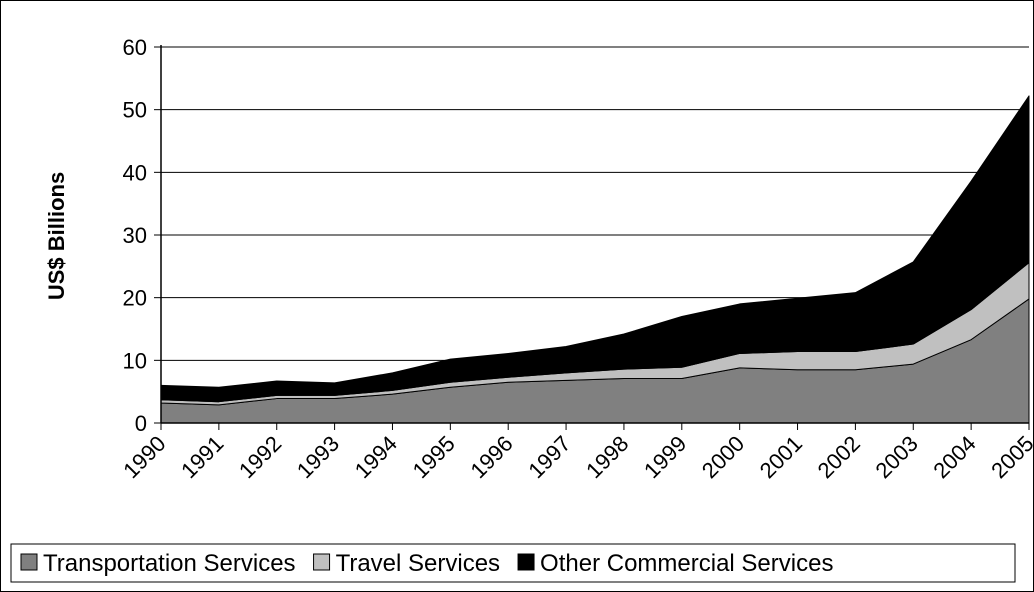 This screenshot has height=592, width=1034. I want to click on y-tick-label: 40, so click(135, 172).